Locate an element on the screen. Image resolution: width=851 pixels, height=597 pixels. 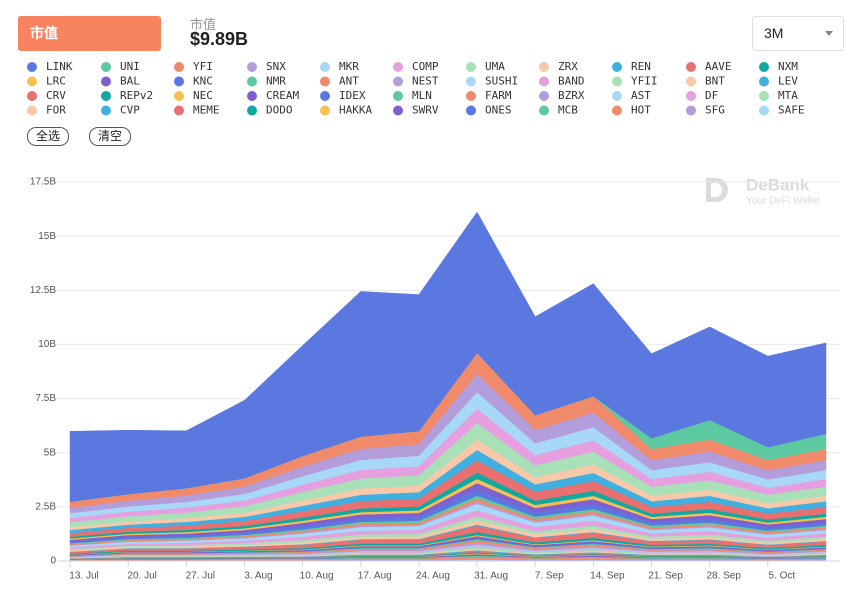
x-tick-label: 21. Sep is located at coordinates (665, 576).